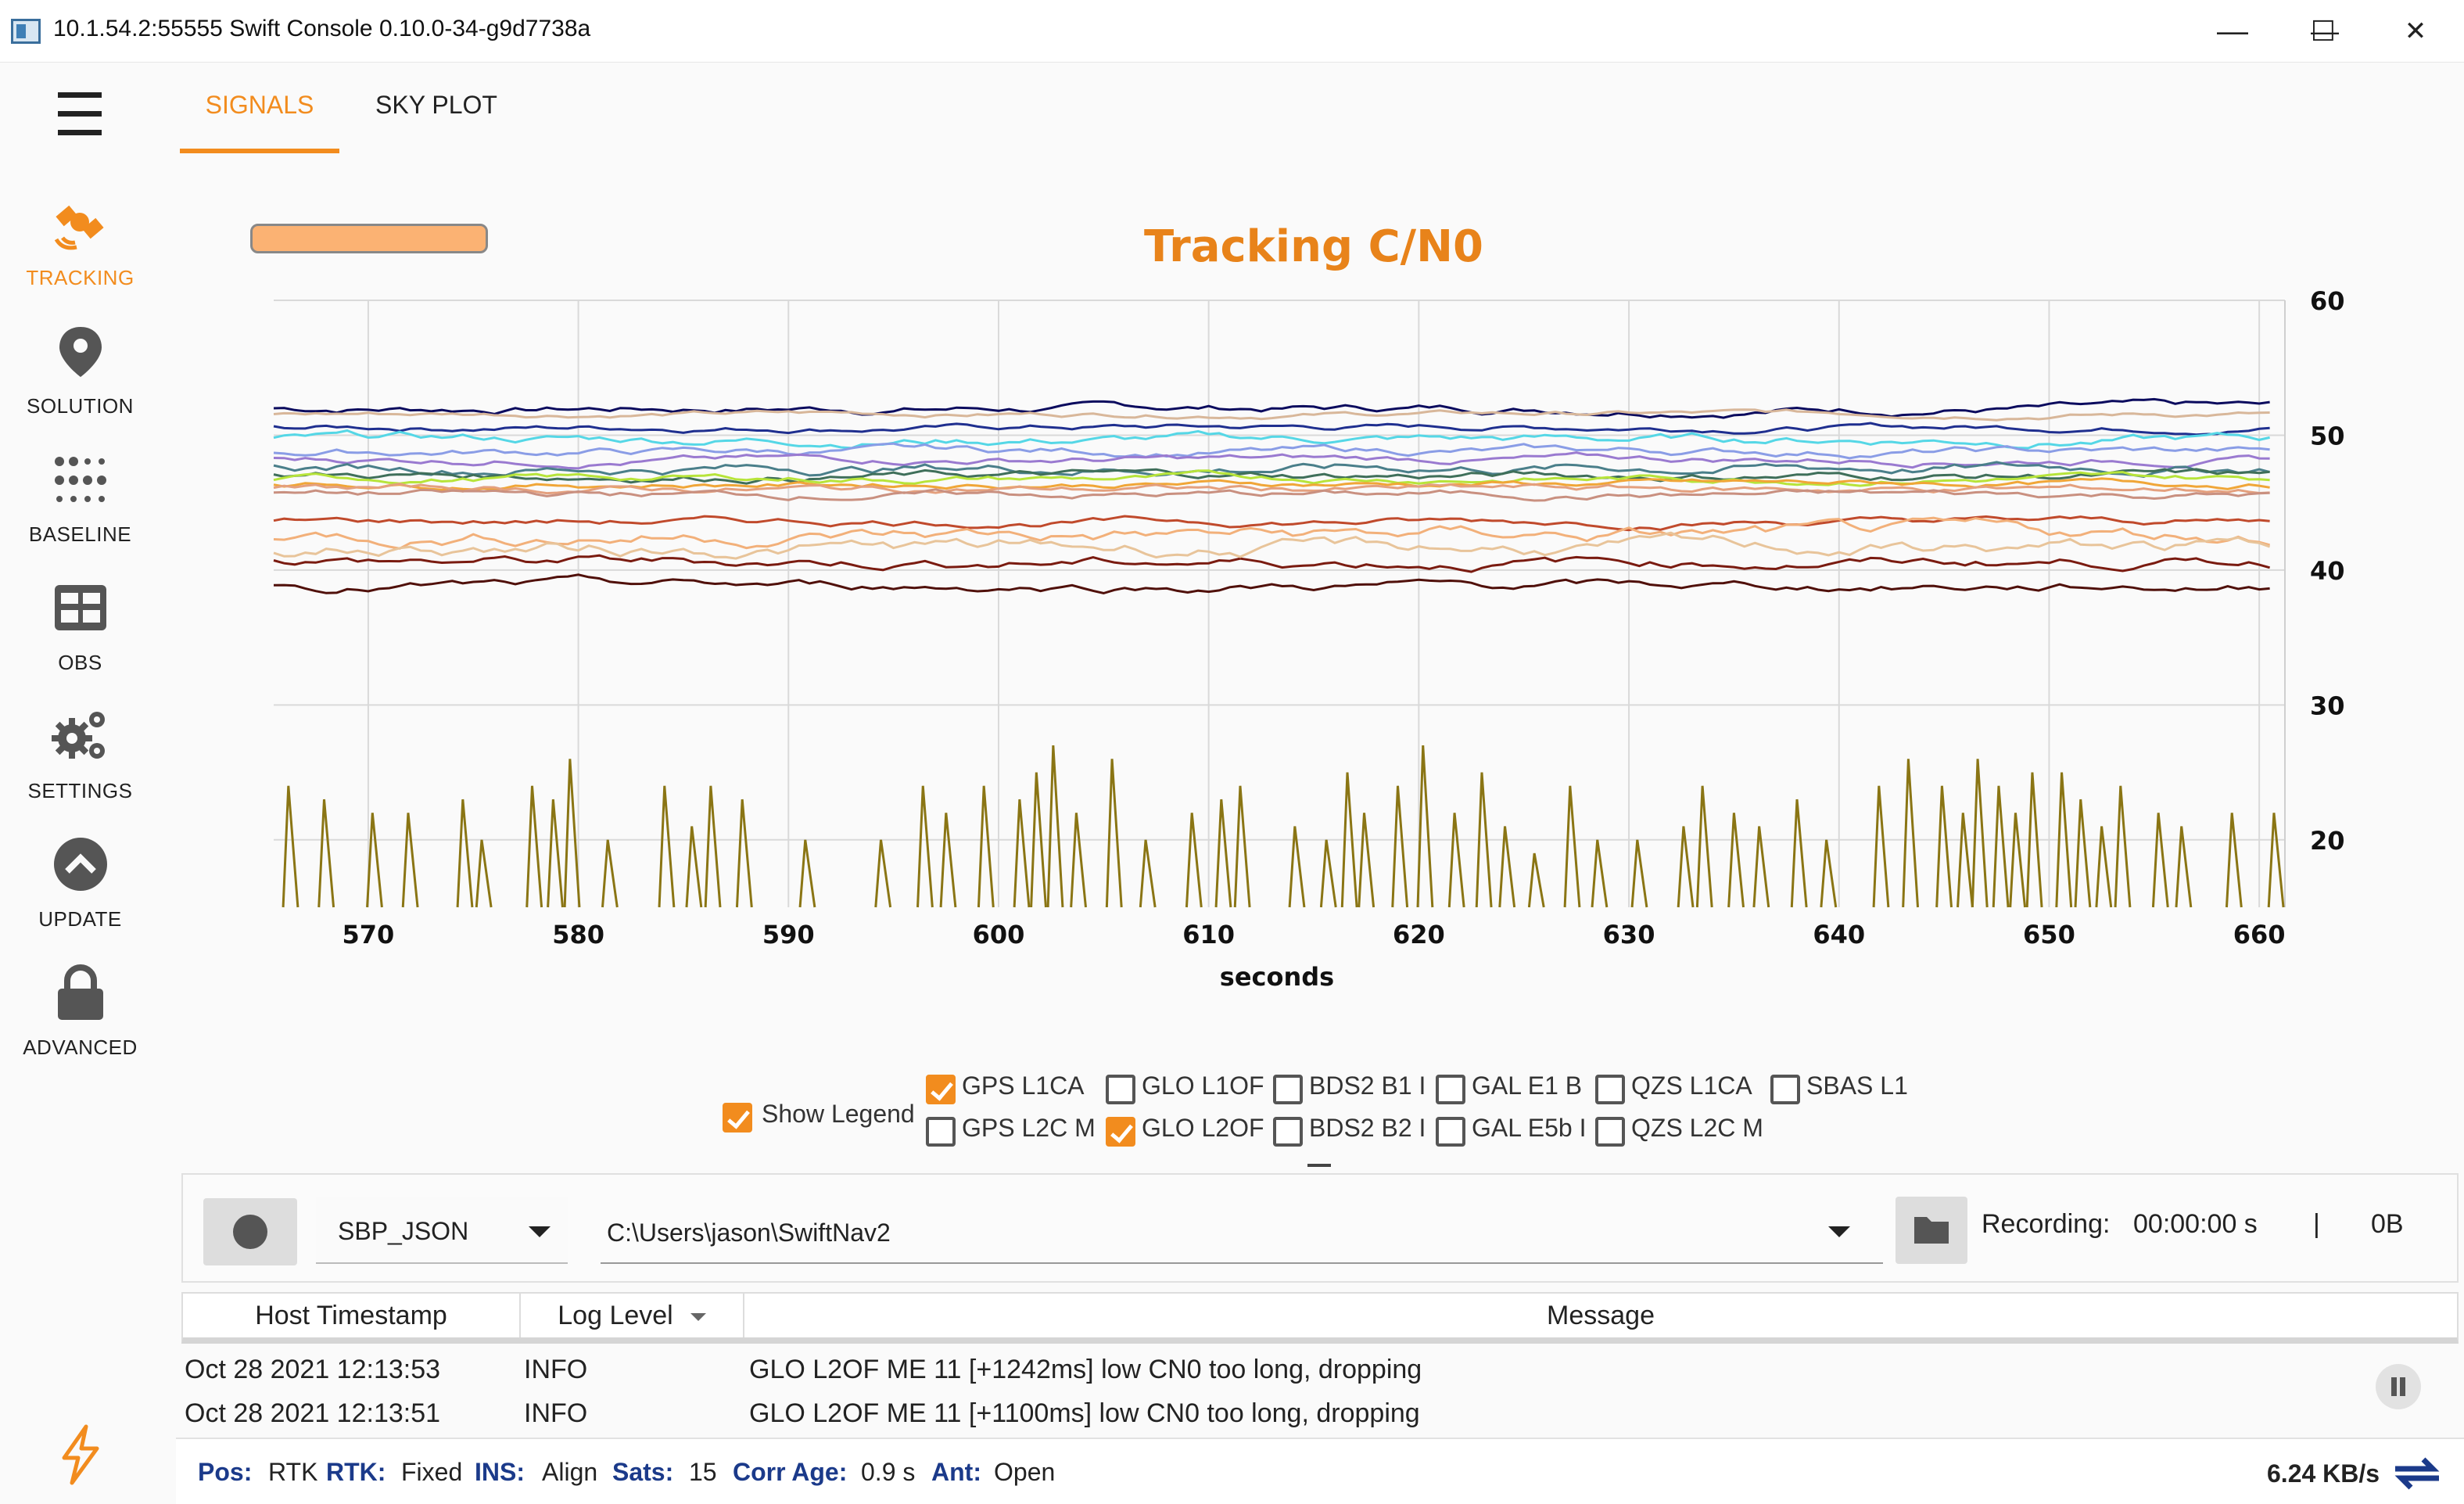  Describe the element at coordinates (80, 765) in the screenshot. I see `sidebar-item-settings: SETTINGS` at that location.